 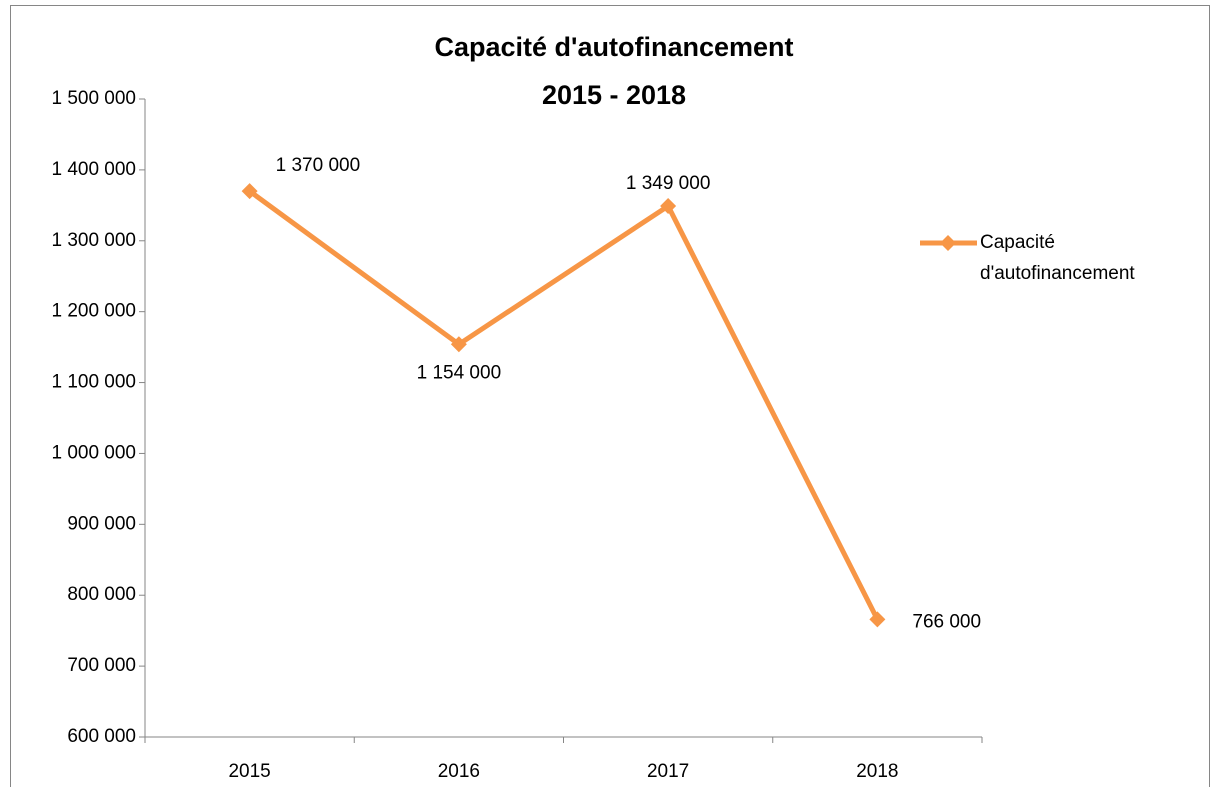 I want to click on y-tick-label: 1 100 000, so click(x=93, y=382).